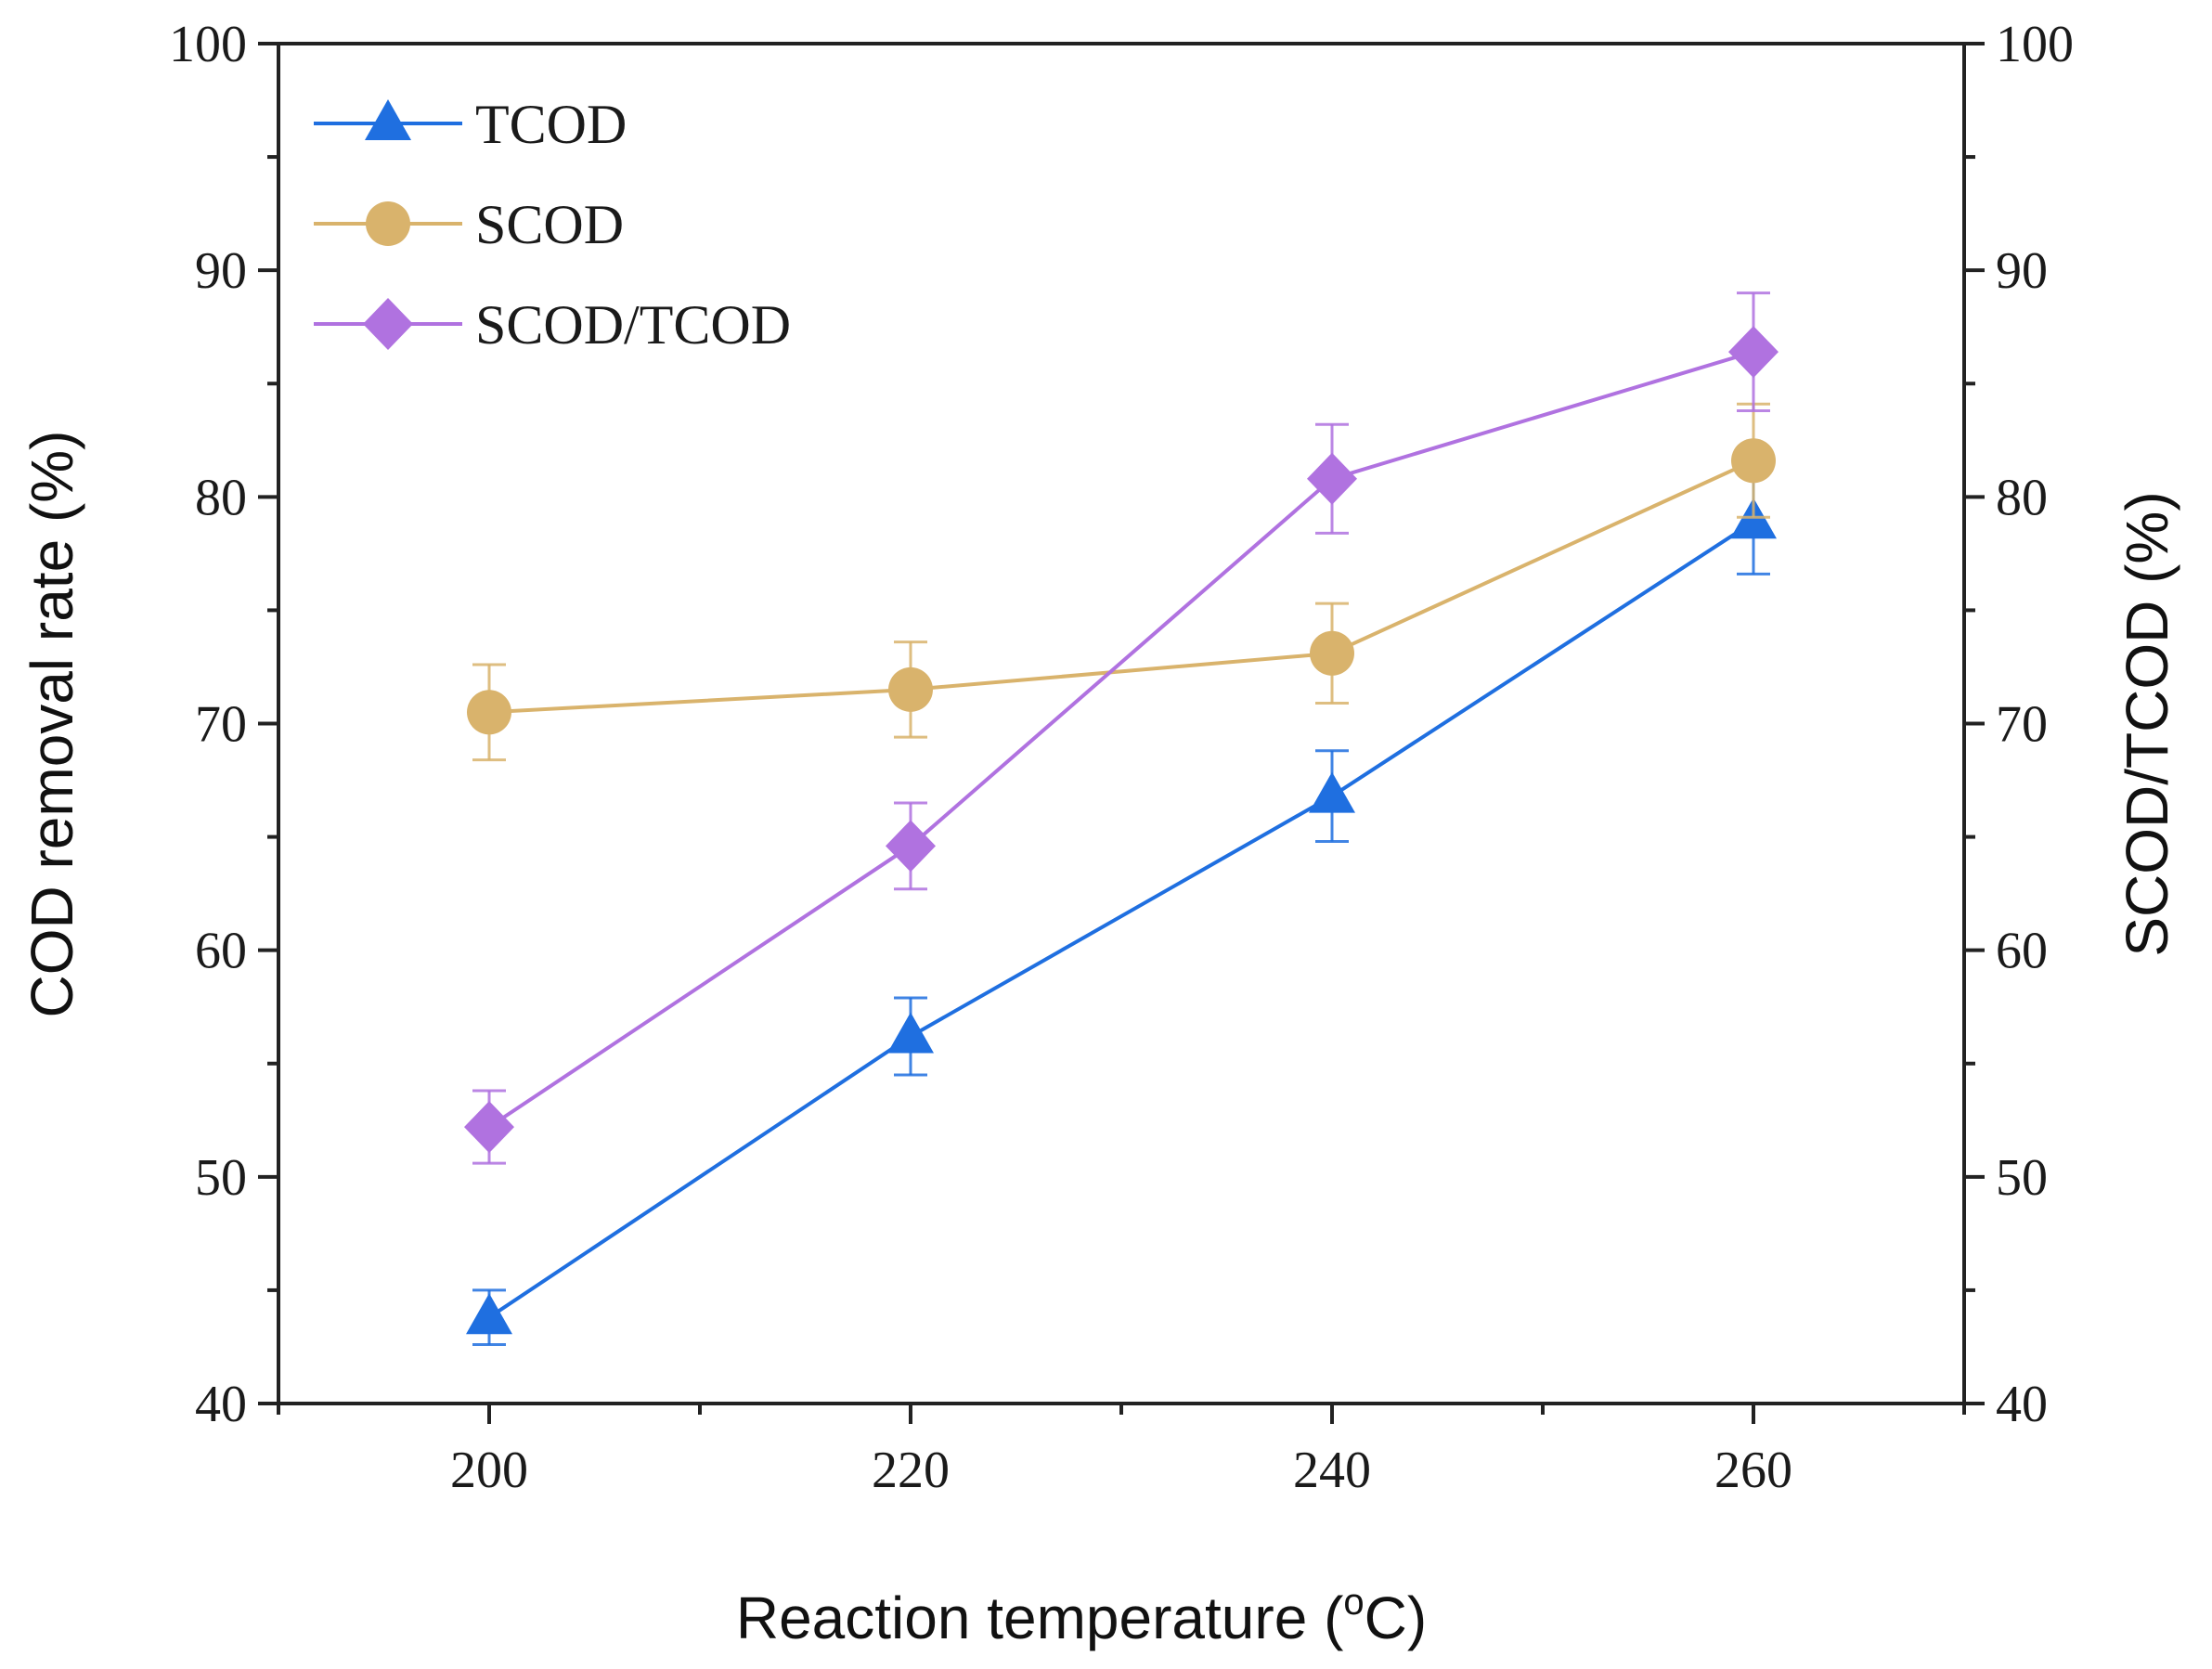  I want to click on y-tick-label: 100, so click(208, 44).